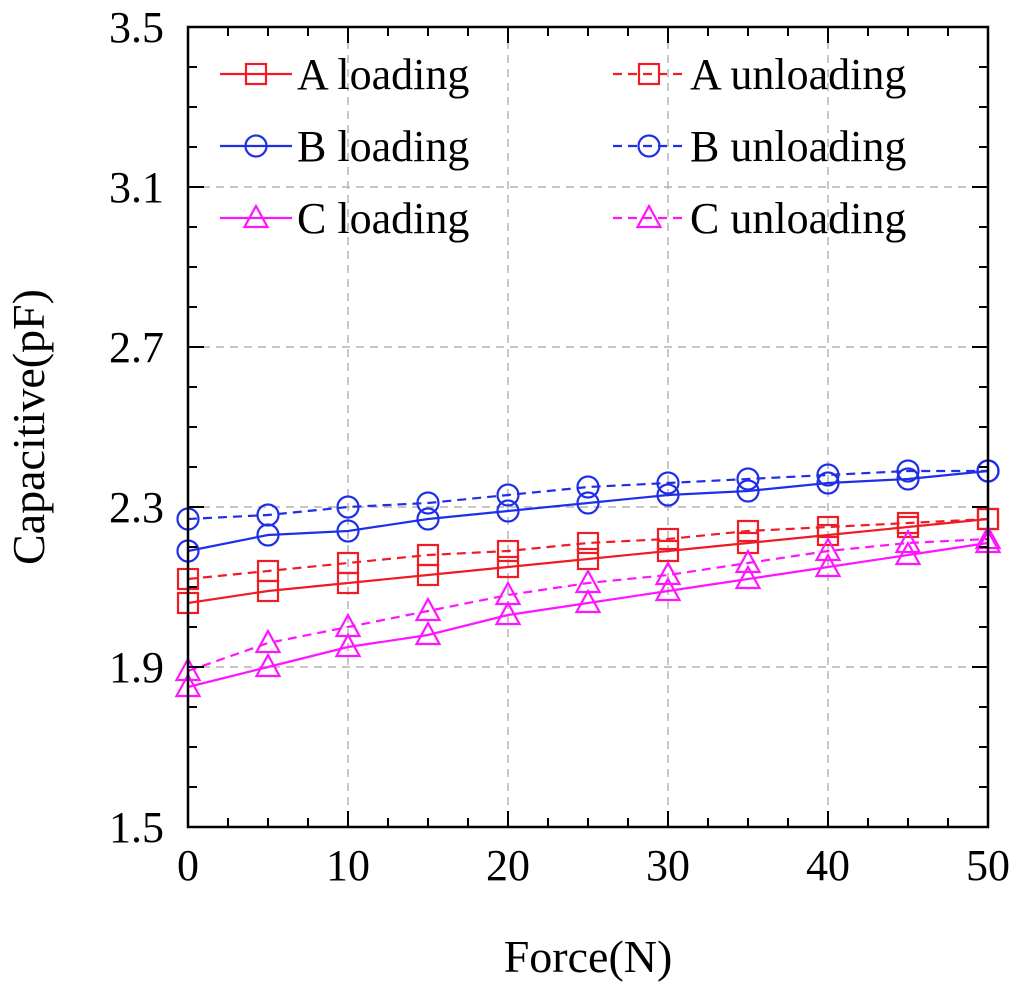  Describe the element at coordinates (136, 187) in the screenshot. I see `y-tick-label: 3.1` at that location.